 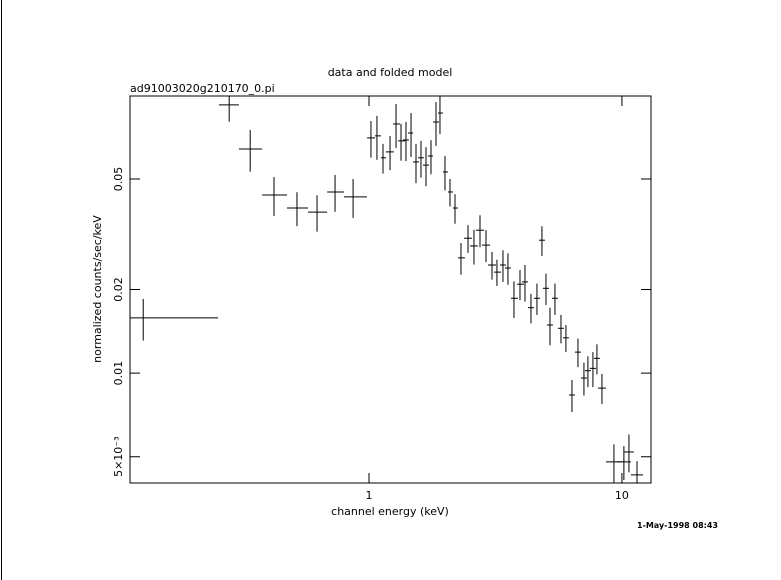 What do you see at coordinates (390, 72) in the screenshot?
I see `chart-title: data and folded model` at bounding box center [390, 72].